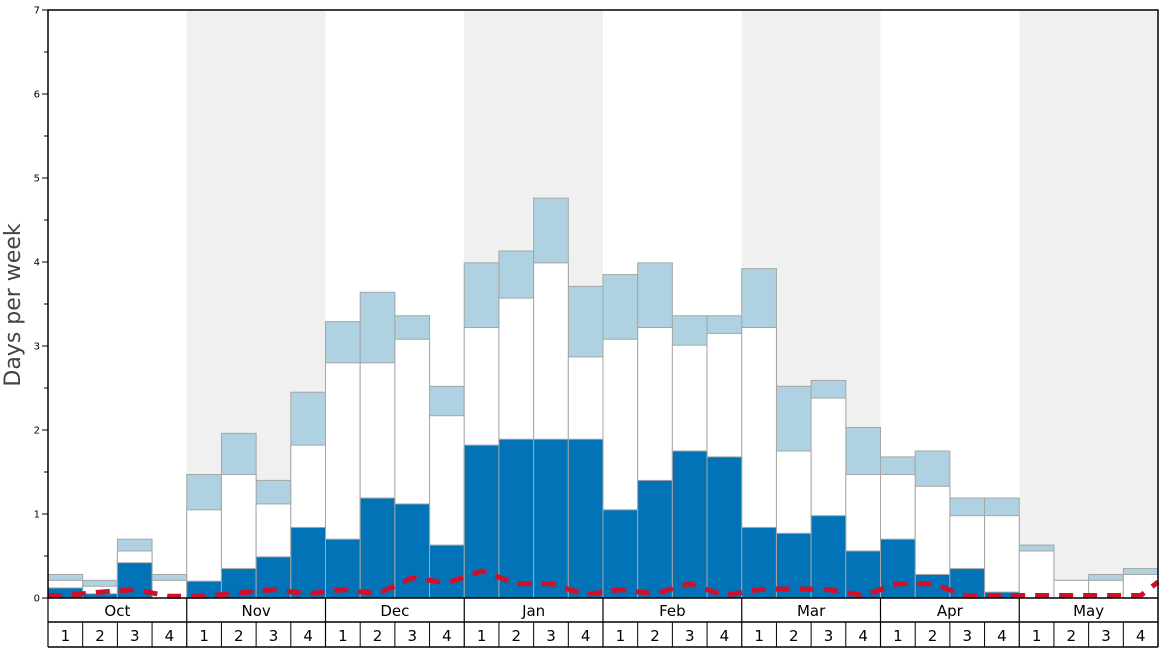  Describe the element at coordinates (394, 611) in the screenshot. I see `month-label: Dec` at that location.